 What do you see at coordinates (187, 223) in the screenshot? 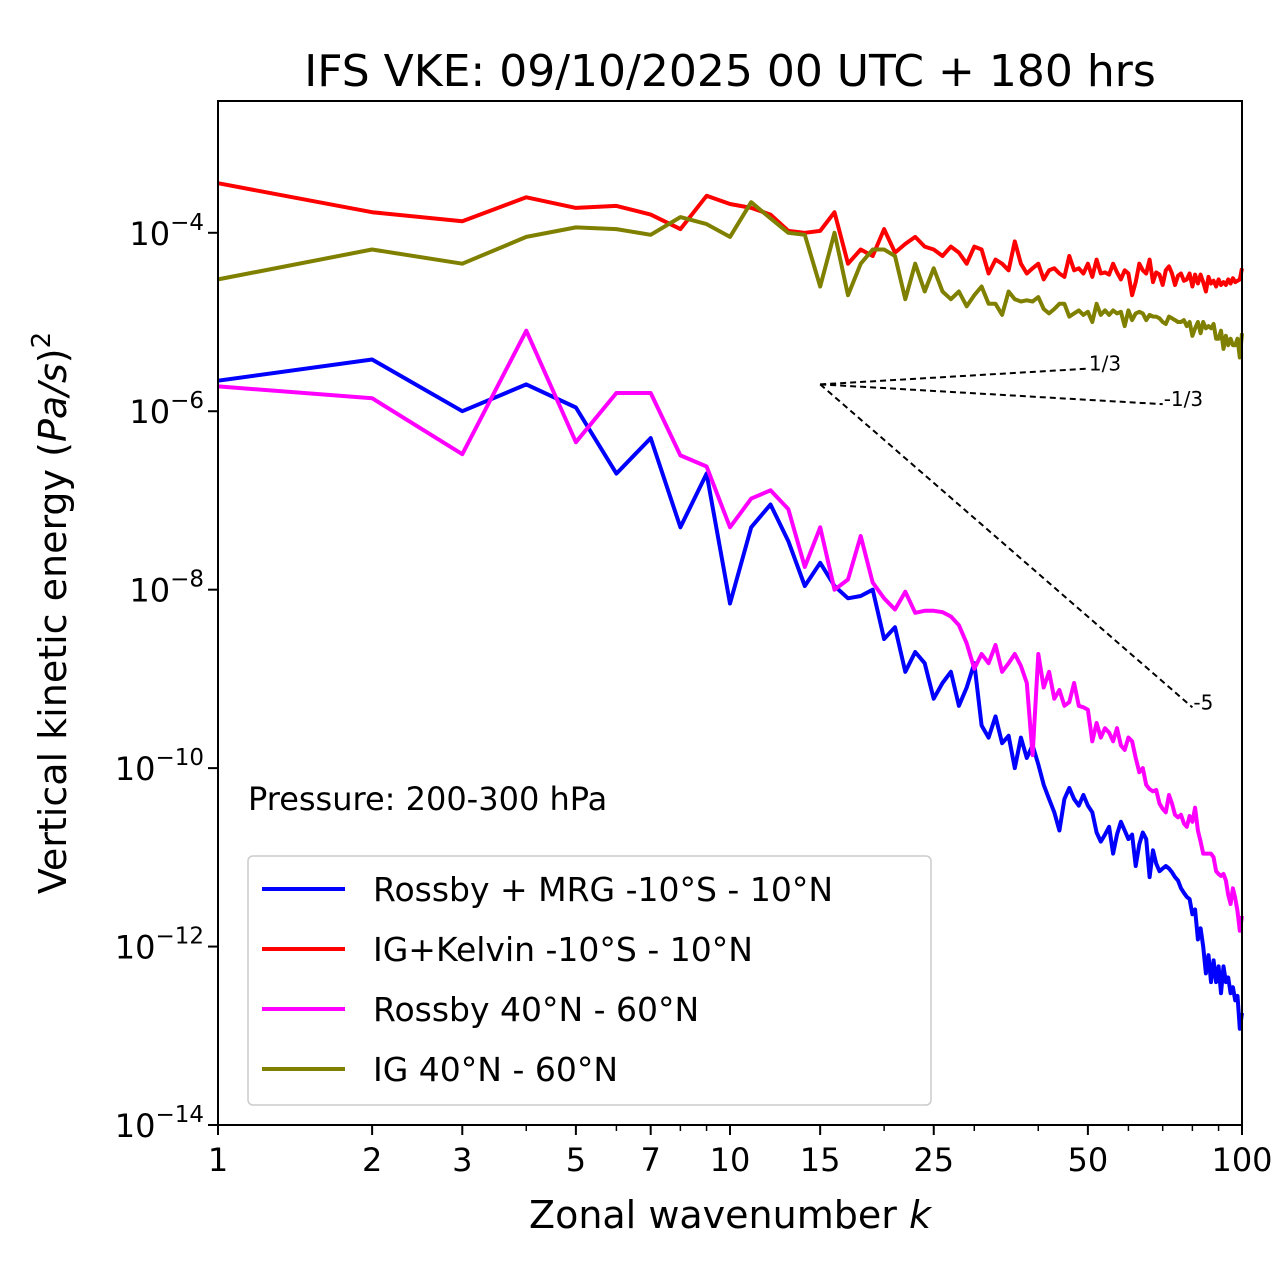
I see `y-tick-exponent: −4` at bounding box center [187, 223].